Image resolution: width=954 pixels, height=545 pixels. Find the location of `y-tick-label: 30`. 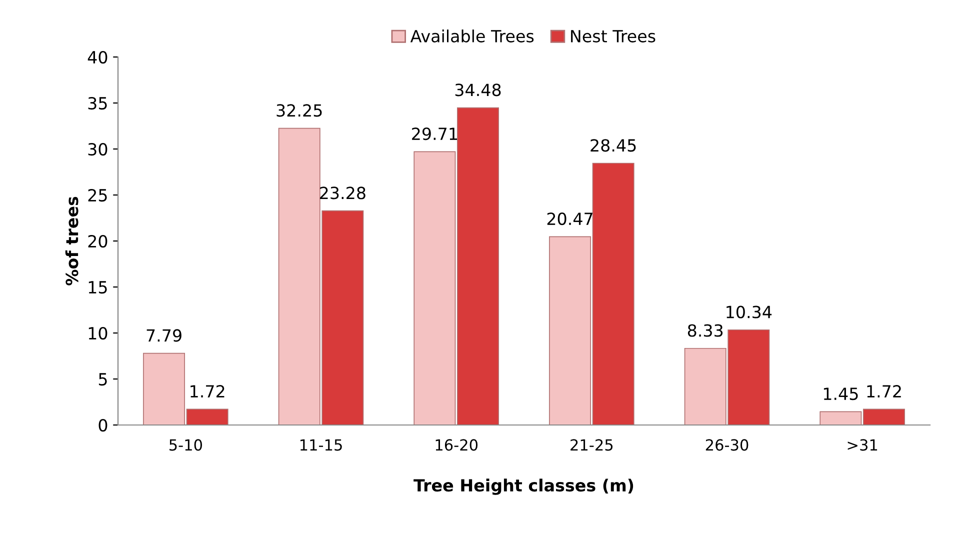

y-tick-label: 30 is located at coordinates (98, 149).